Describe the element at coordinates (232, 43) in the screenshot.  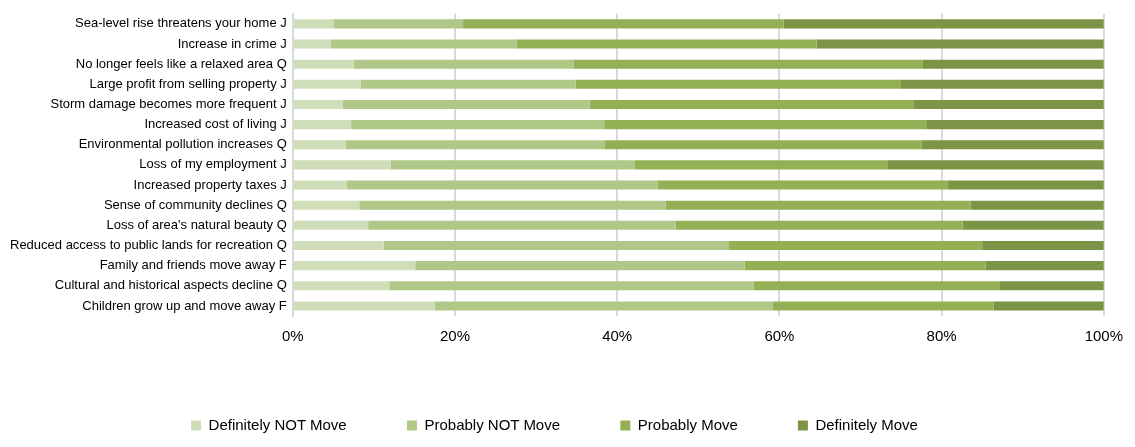
I see `y-tick-label: Increase in crime J` at that location.